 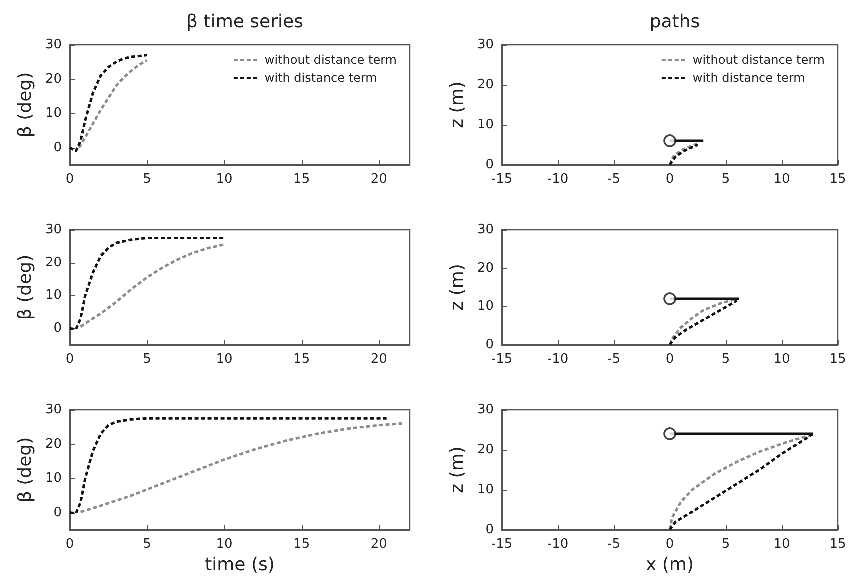 What do you see at coordinates (245, 22) in the screenshot?
I see `chart-title: β time series` at bounding box center [245, 22].